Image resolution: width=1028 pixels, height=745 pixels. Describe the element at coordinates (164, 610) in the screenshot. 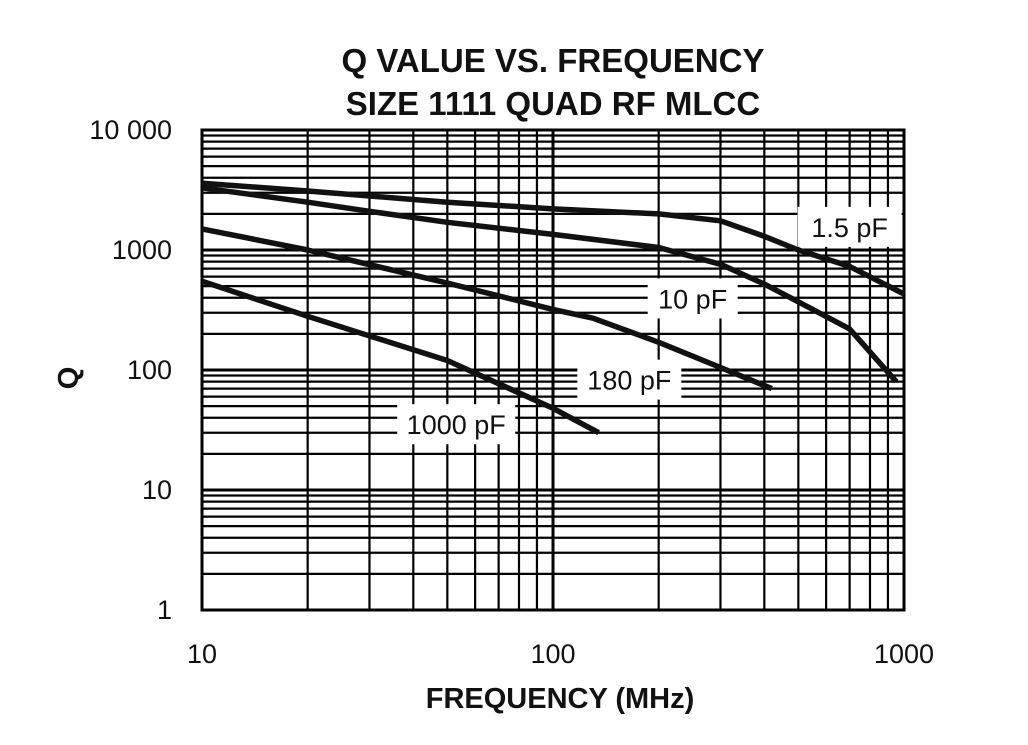

I see `y-tick-label: 1` at that location.